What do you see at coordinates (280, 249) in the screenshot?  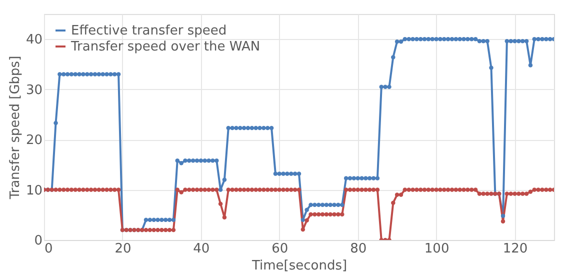 I see `x-tick-label: 60` at bounding box center [280, 249].